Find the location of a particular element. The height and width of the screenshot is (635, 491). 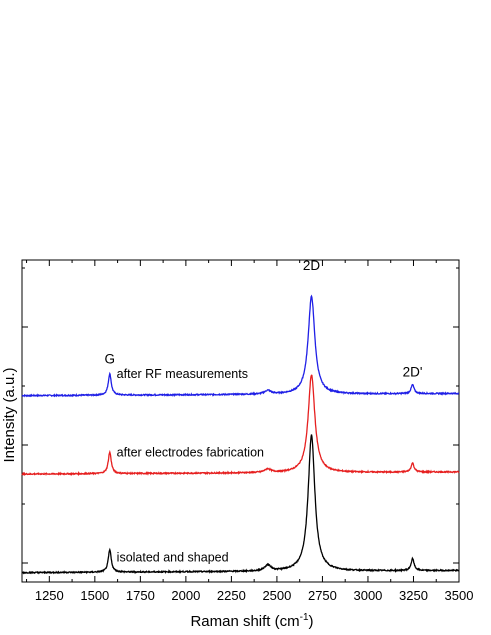

peak-label: G is located at coordinates (110, 358).